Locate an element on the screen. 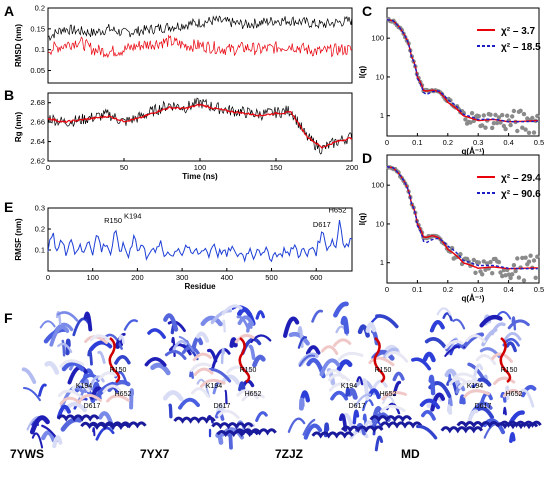 This screenshot has height=478, width=550. structure-4: R150 K194 H652 D617 MD is located at coordinates (471, 384).